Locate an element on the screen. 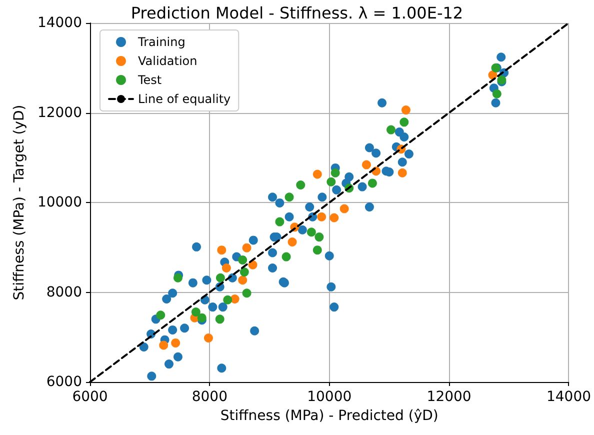 This screenshot has height=435, width=594. legend-label: Training is located at coordinates (161, 42).